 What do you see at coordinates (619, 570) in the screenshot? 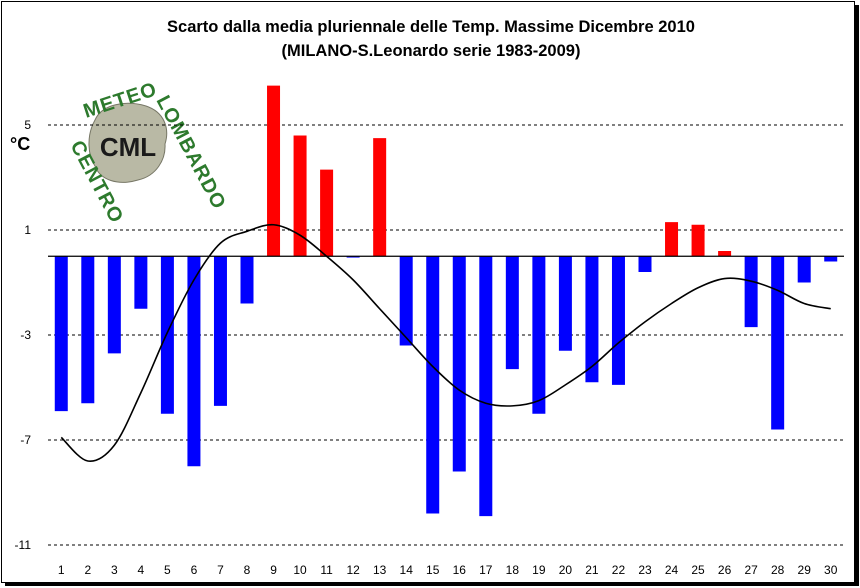
I see `x-tick-22: 22` at bounding box center [619, 570].